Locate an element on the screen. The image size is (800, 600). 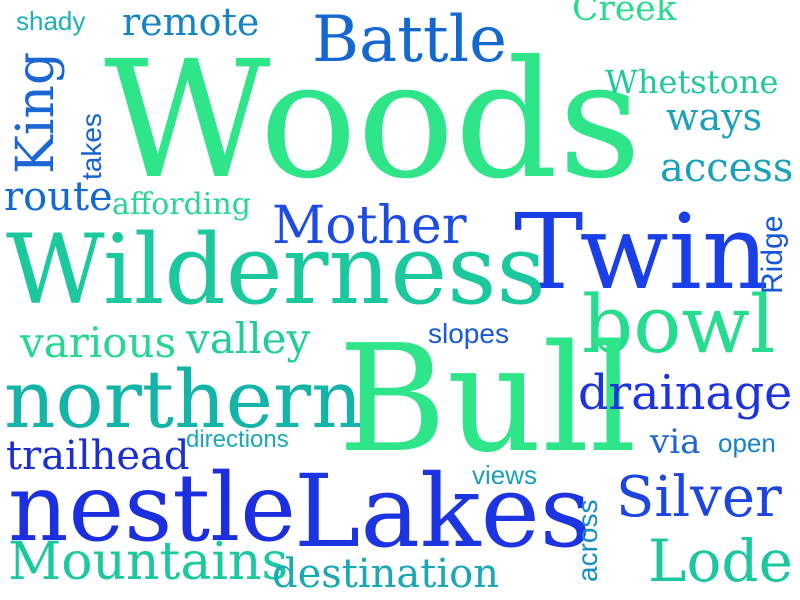
word-remote: remote is located at coordinates (191, 22).